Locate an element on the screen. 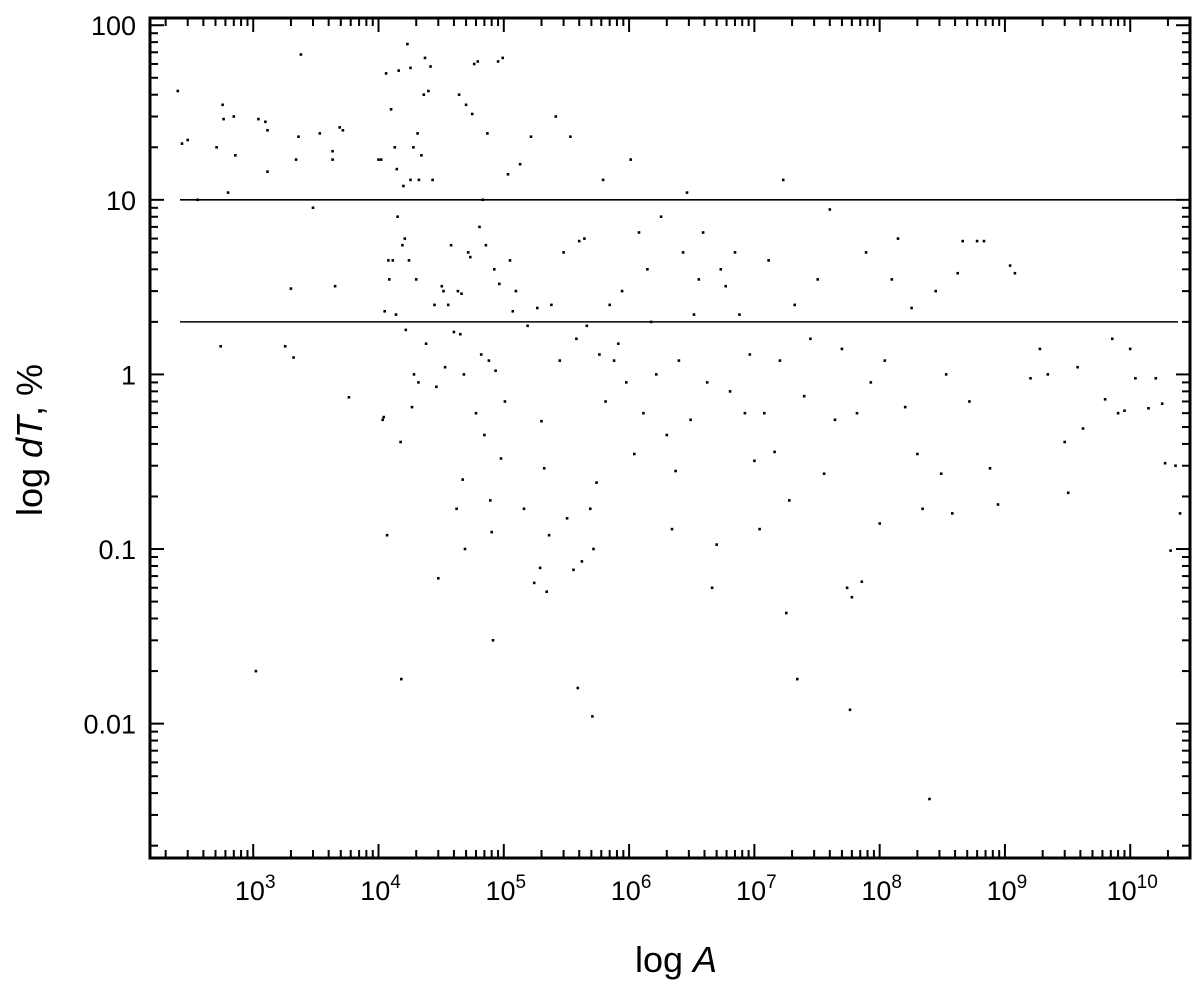 This screenshot has width=1200, height=986. y-axis-title: log dT, % is located at coordinates (29, 440).